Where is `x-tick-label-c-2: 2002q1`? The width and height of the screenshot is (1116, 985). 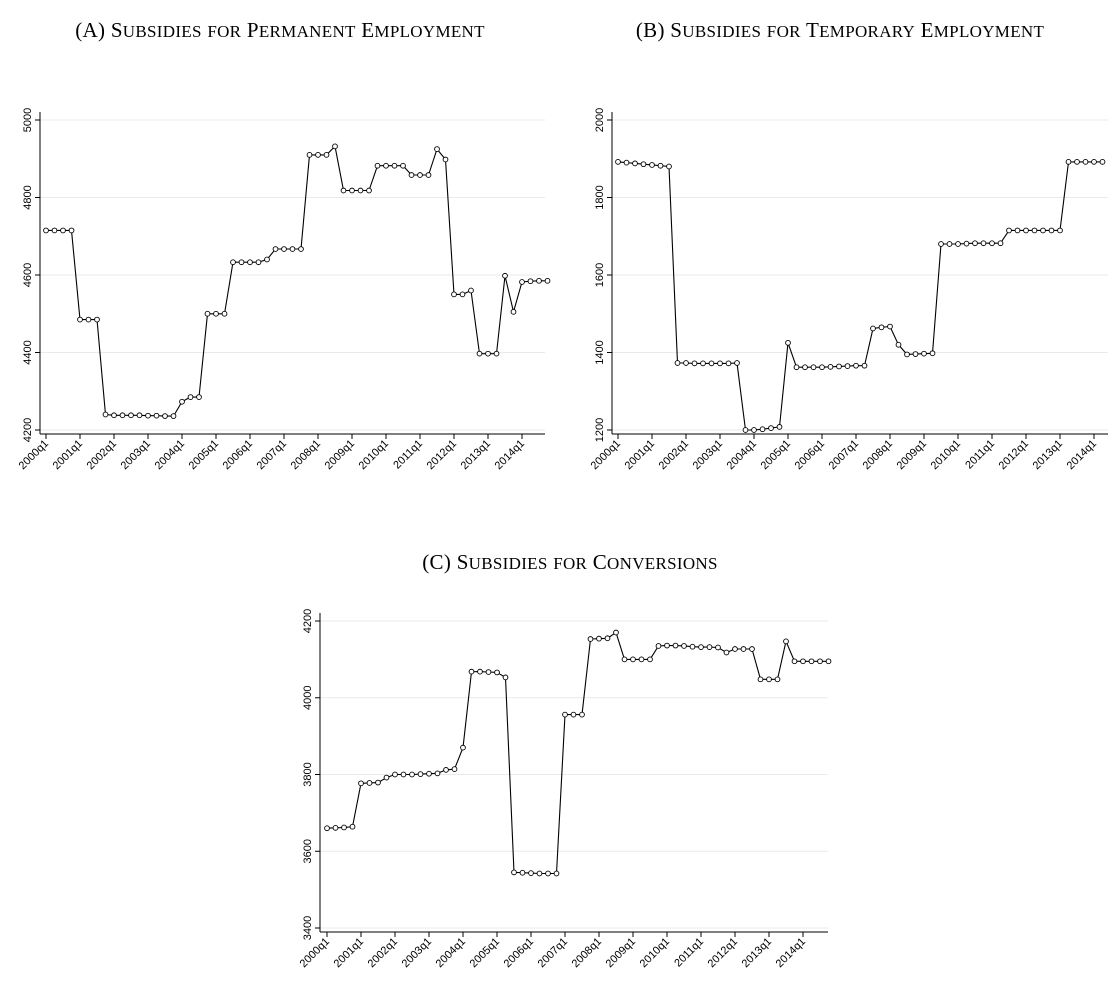
x-tick-label-c-2: 2002q1 is located at coordinates (383, 953).